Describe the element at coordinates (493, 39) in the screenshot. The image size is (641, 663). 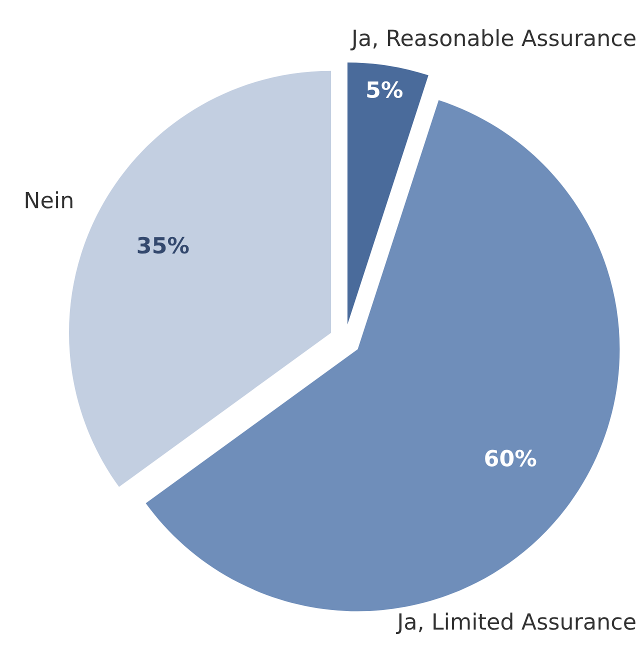
I see `slice-label: Ja, Reasonable Assurance` at that location.